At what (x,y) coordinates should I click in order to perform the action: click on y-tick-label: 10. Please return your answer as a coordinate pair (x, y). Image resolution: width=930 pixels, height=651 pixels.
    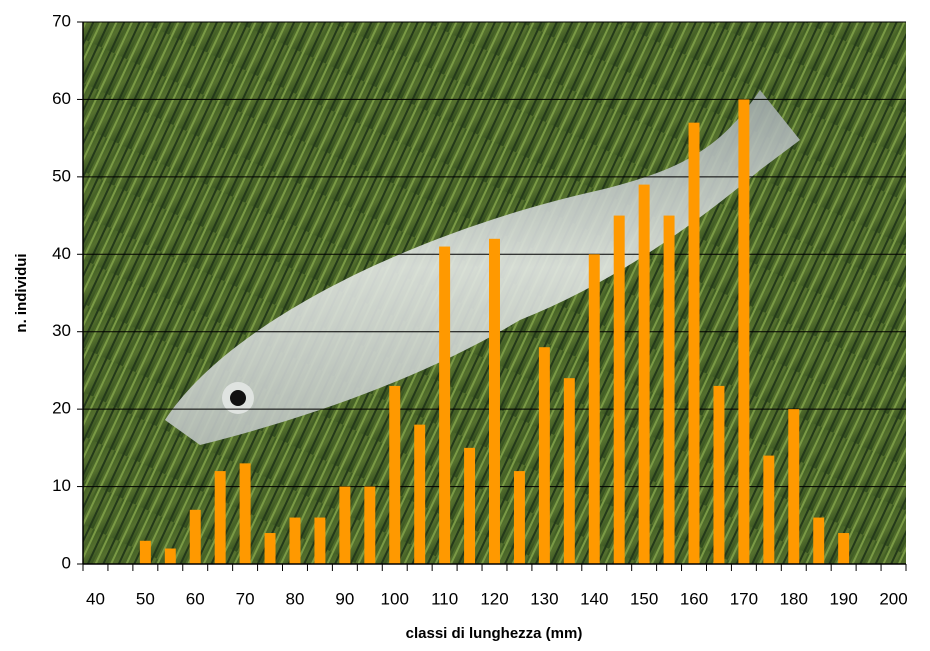
    Looking at the image, I should click on (61, 485).